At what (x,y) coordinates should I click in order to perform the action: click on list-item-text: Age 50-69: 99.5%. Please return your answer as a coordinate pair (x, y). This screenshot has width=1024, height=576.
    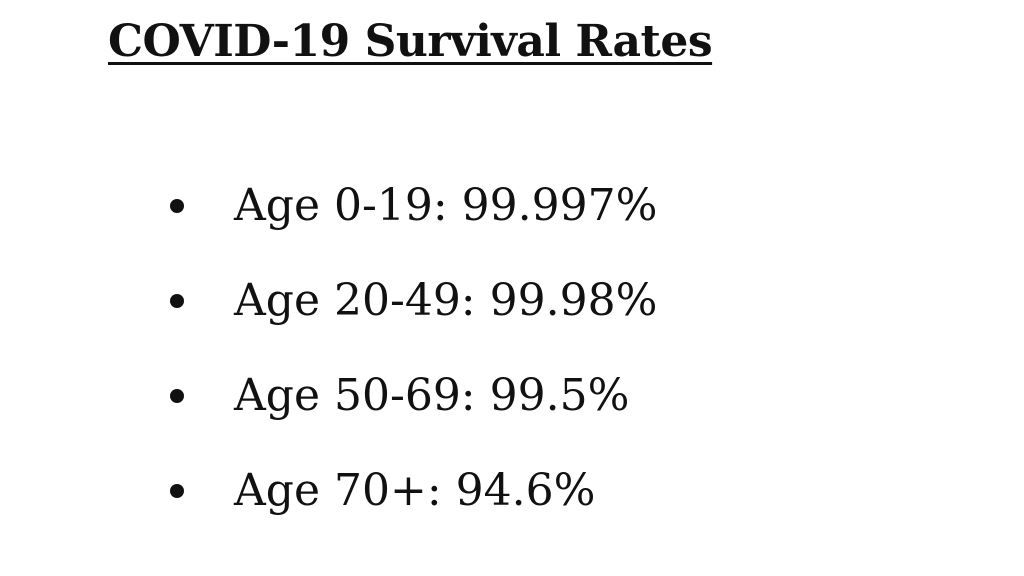
    Looking at the image, I should click on (432, 395).